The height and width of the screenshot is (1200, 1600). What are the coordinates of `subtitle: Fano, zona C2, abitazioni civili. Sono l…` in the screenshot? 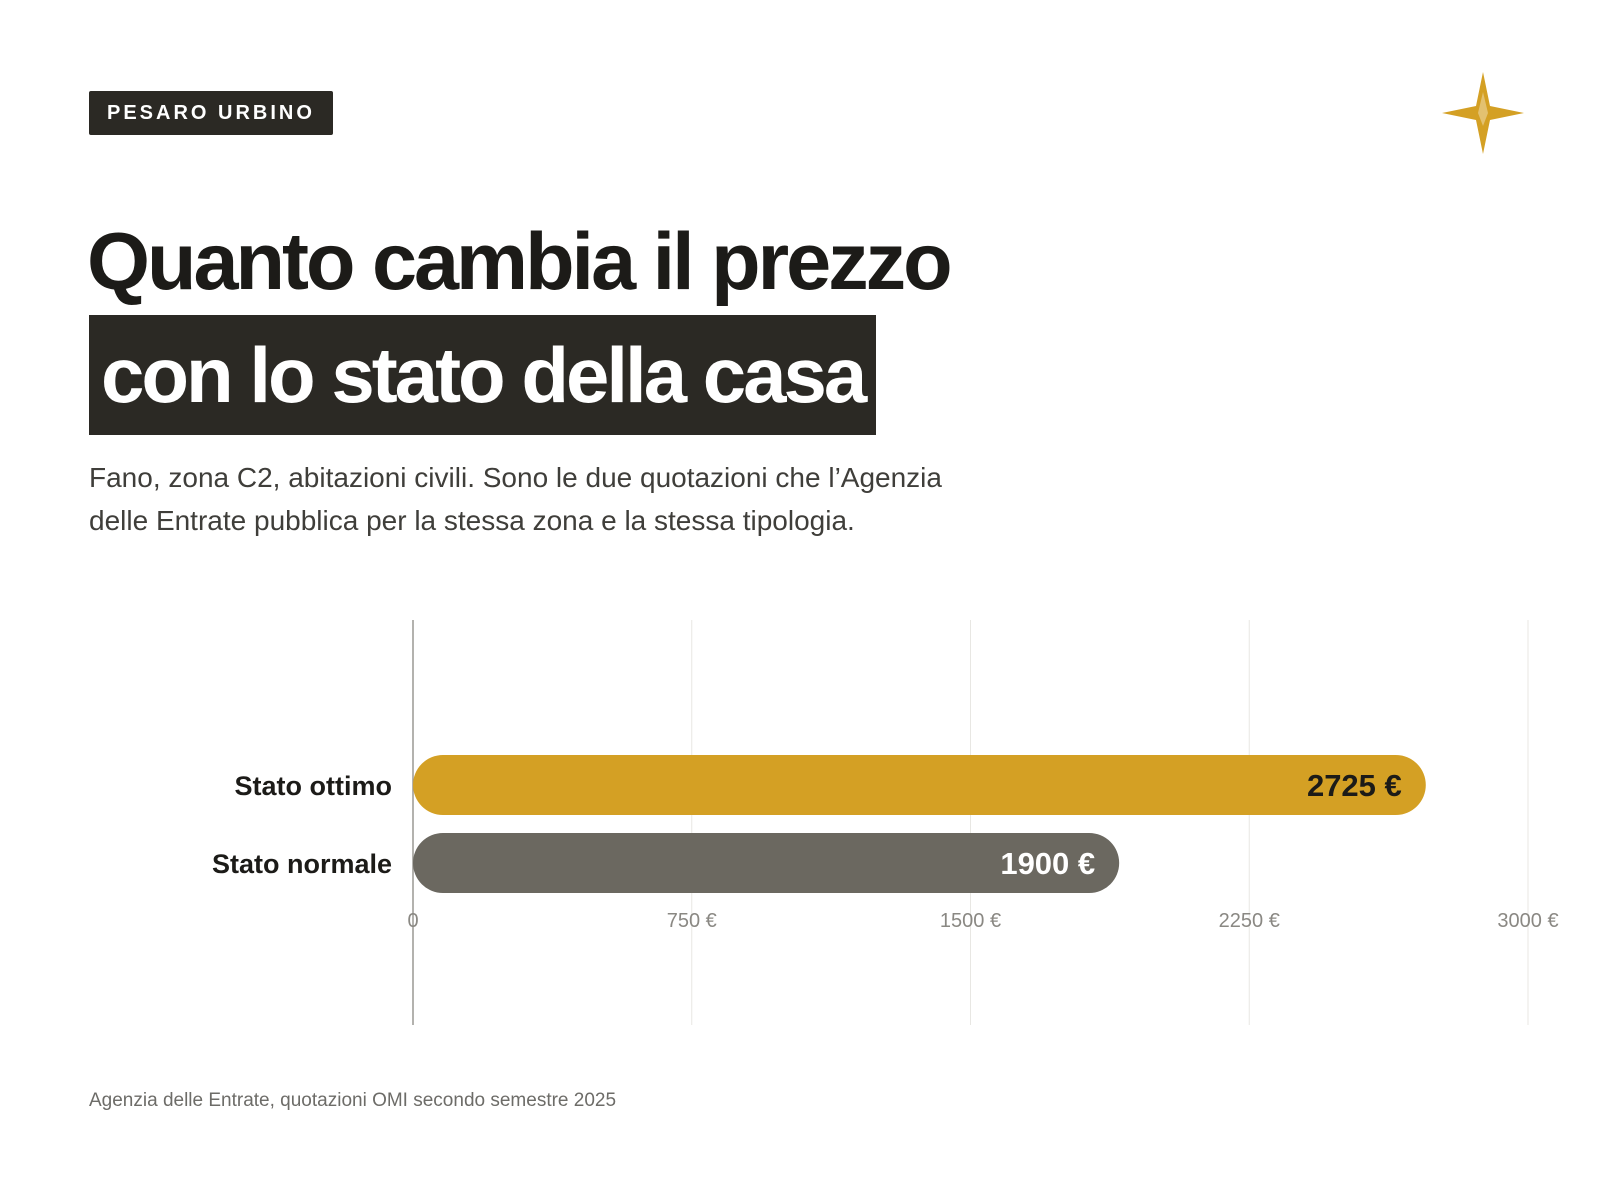 It's located at (515, 499).